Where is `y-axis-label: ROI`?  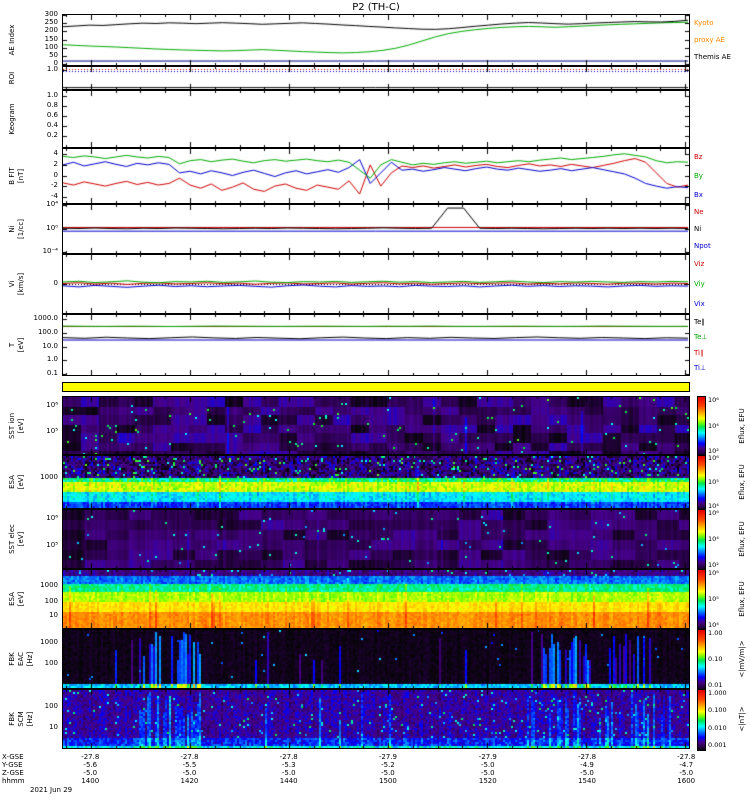 y-axis-label: ROI is located at coordinates (12, 78).